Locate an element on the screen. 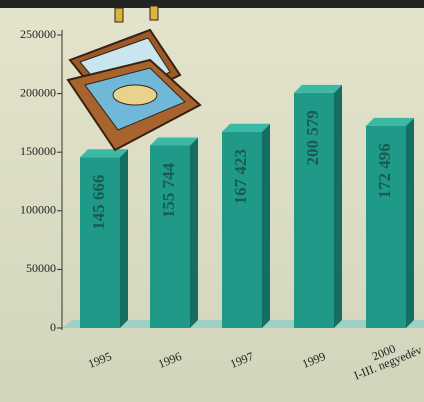 This screenshot has height=402, width=424. briefcase-illustration is located at coordinates (134, 78).